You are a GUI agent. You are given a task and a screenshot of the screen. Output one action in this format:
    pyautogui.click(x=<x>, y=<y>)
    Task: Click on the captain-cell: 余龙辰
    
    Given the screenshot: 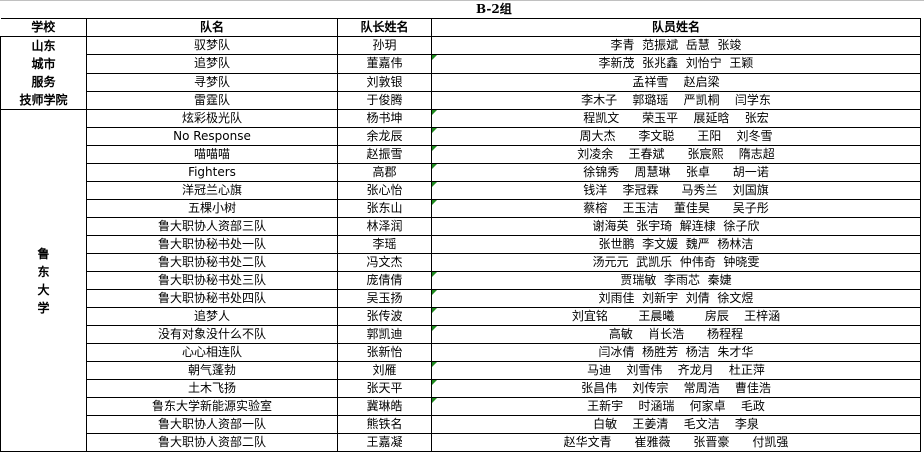 What is the action you would take?
    pyautogui.click(x=384, y=136)
    